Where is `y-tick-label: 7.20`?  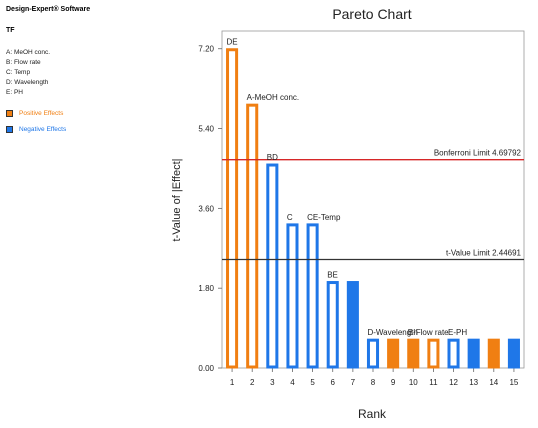 y-tick-label: 7.20 is located at coordinates (206, 49).